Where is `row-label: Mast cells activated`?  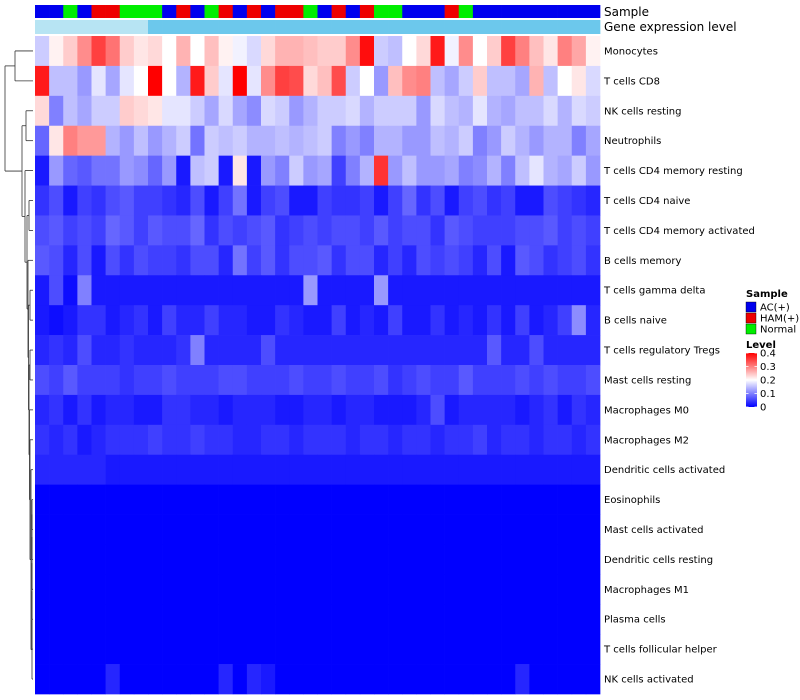
row-label: Mast cells activated is located at coordinates (653, 530).